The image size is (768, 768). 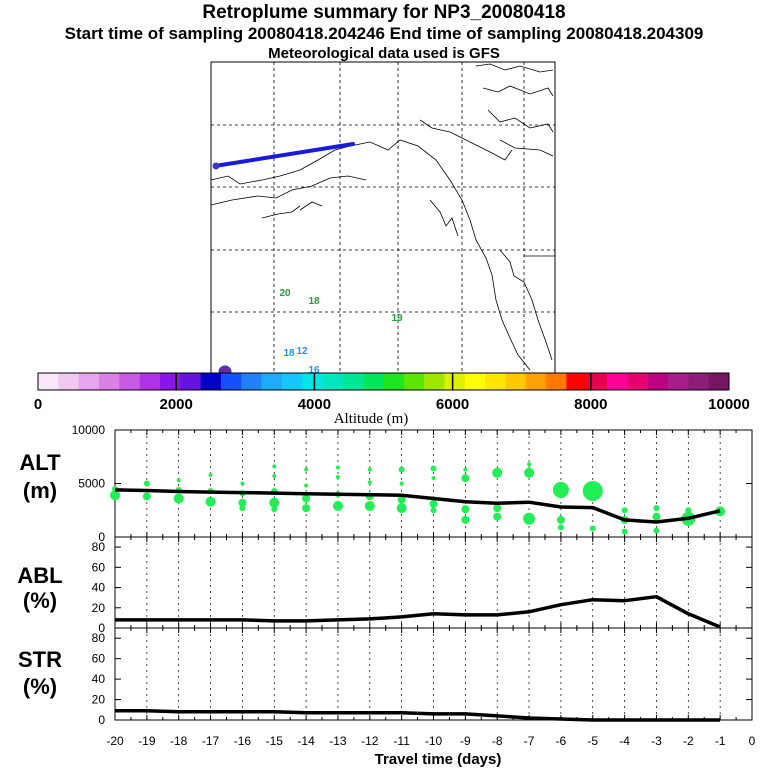 I want to click on x-tick-label: -6, so click(x=561, y=741).